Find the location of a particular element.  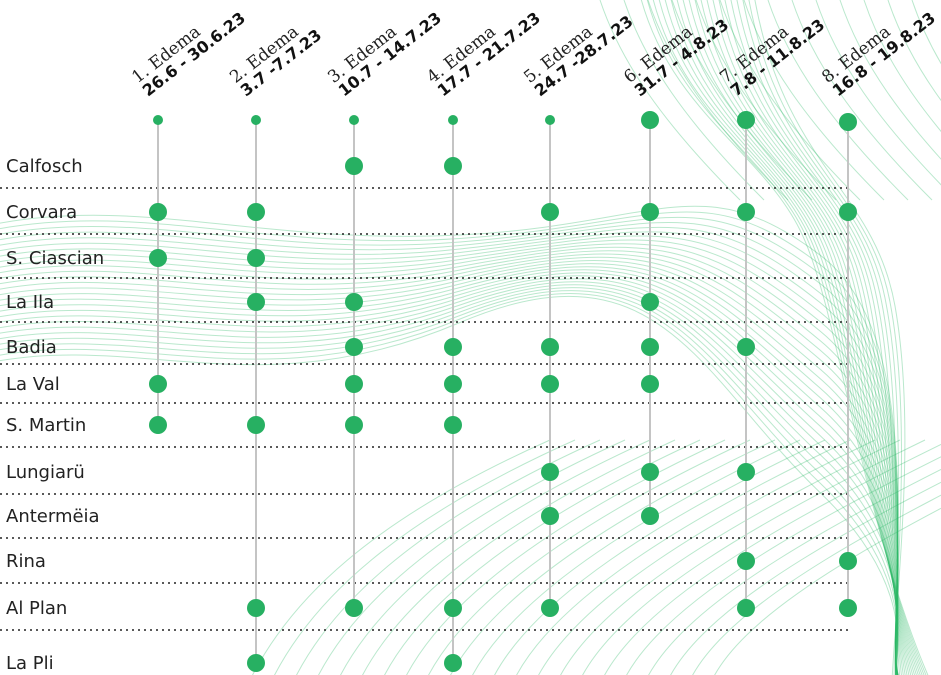

row-label: Antermëia is located at coordinates (53, 516).